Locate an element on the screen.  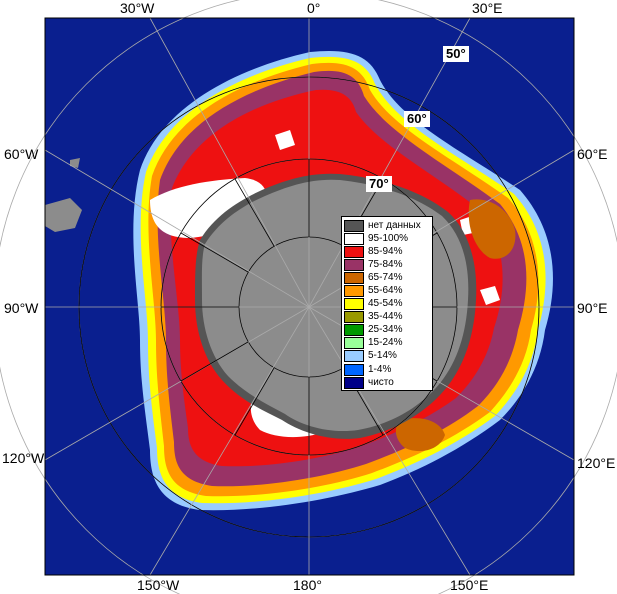
legend-label: чисто is located at coordinates (381, 382).